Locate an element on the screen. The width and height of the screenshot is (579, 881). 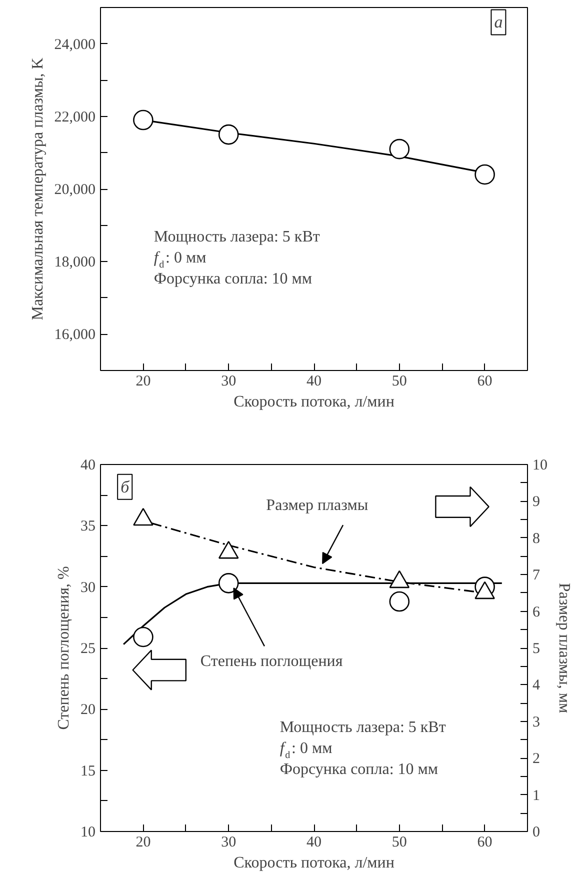
y-tick-label: 22,000 is located at coordinates (75, 117).